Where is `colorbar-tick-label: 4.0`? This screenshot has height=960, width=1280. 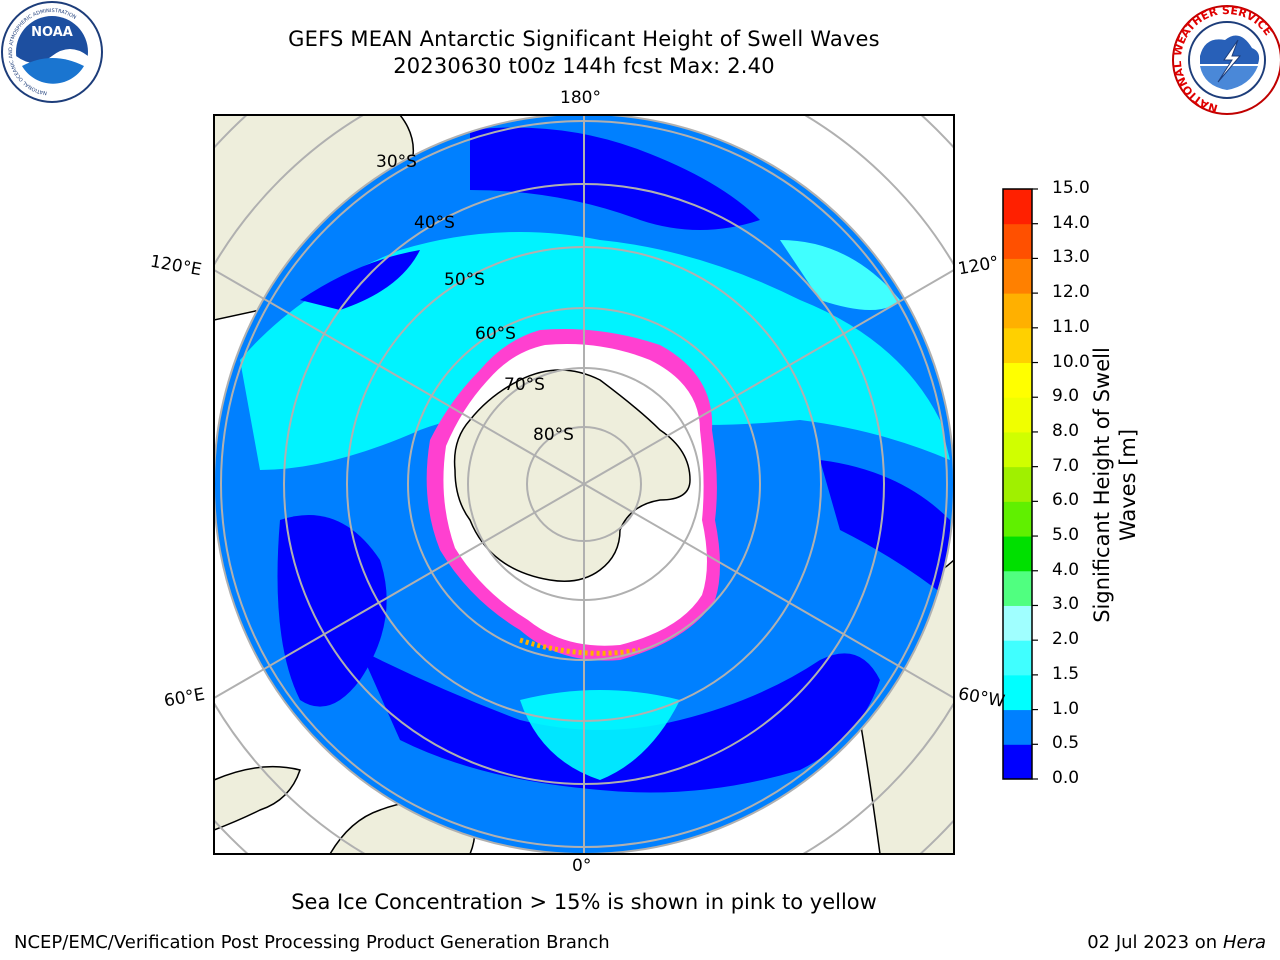 colorbar-tick-label: 4.0 is located at coordinates (1066, 569).